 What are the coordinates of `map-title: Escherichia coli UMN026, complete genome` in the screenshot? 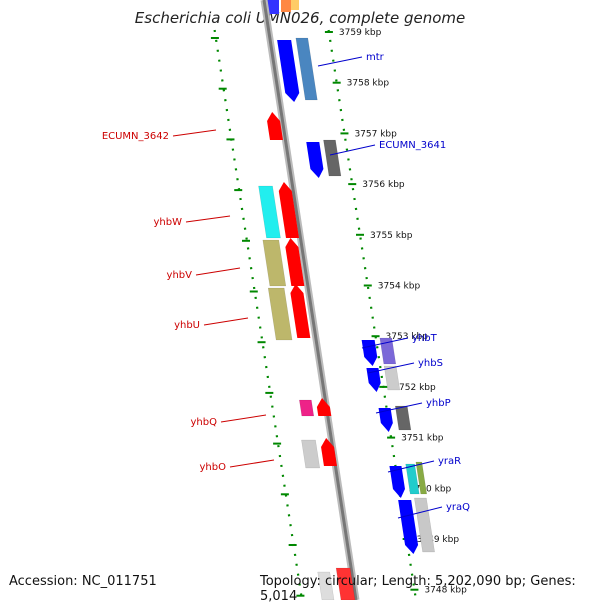 It's located at (300, 18).